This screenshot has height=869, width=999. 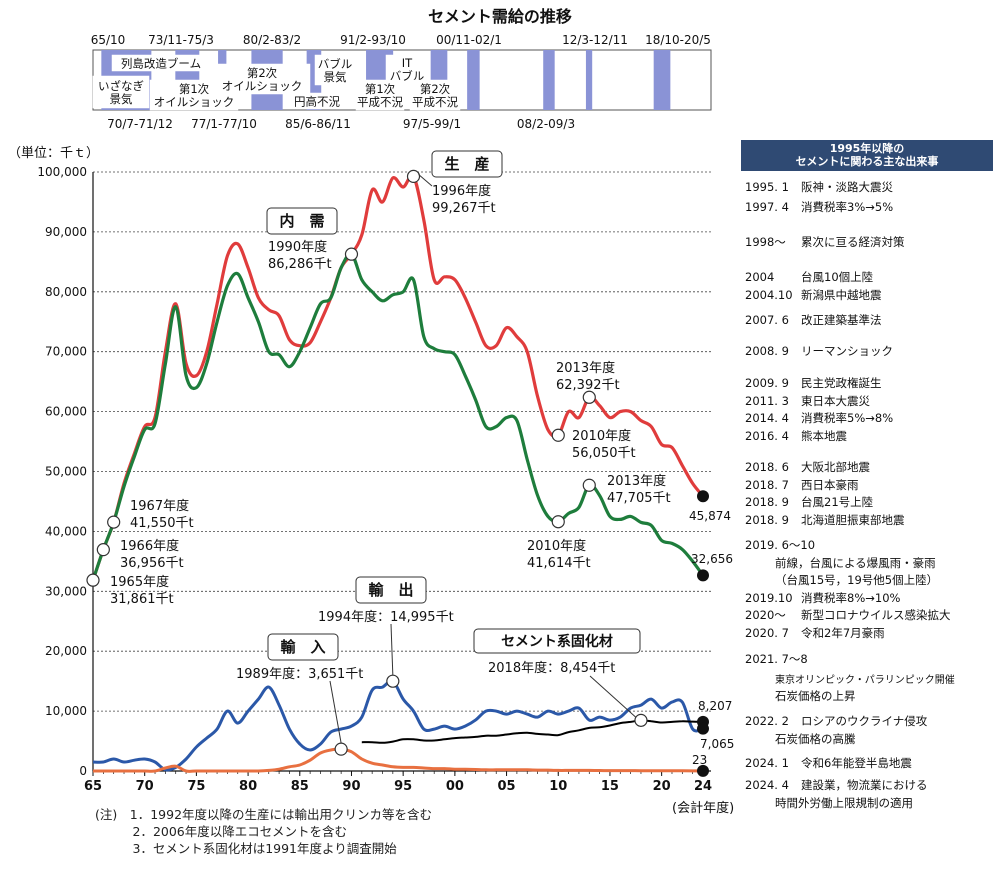 What do you see at coordinates (767, 436) in the screenshot?
I see `event-date: 2016. 4` at bounding box center [767, 436].